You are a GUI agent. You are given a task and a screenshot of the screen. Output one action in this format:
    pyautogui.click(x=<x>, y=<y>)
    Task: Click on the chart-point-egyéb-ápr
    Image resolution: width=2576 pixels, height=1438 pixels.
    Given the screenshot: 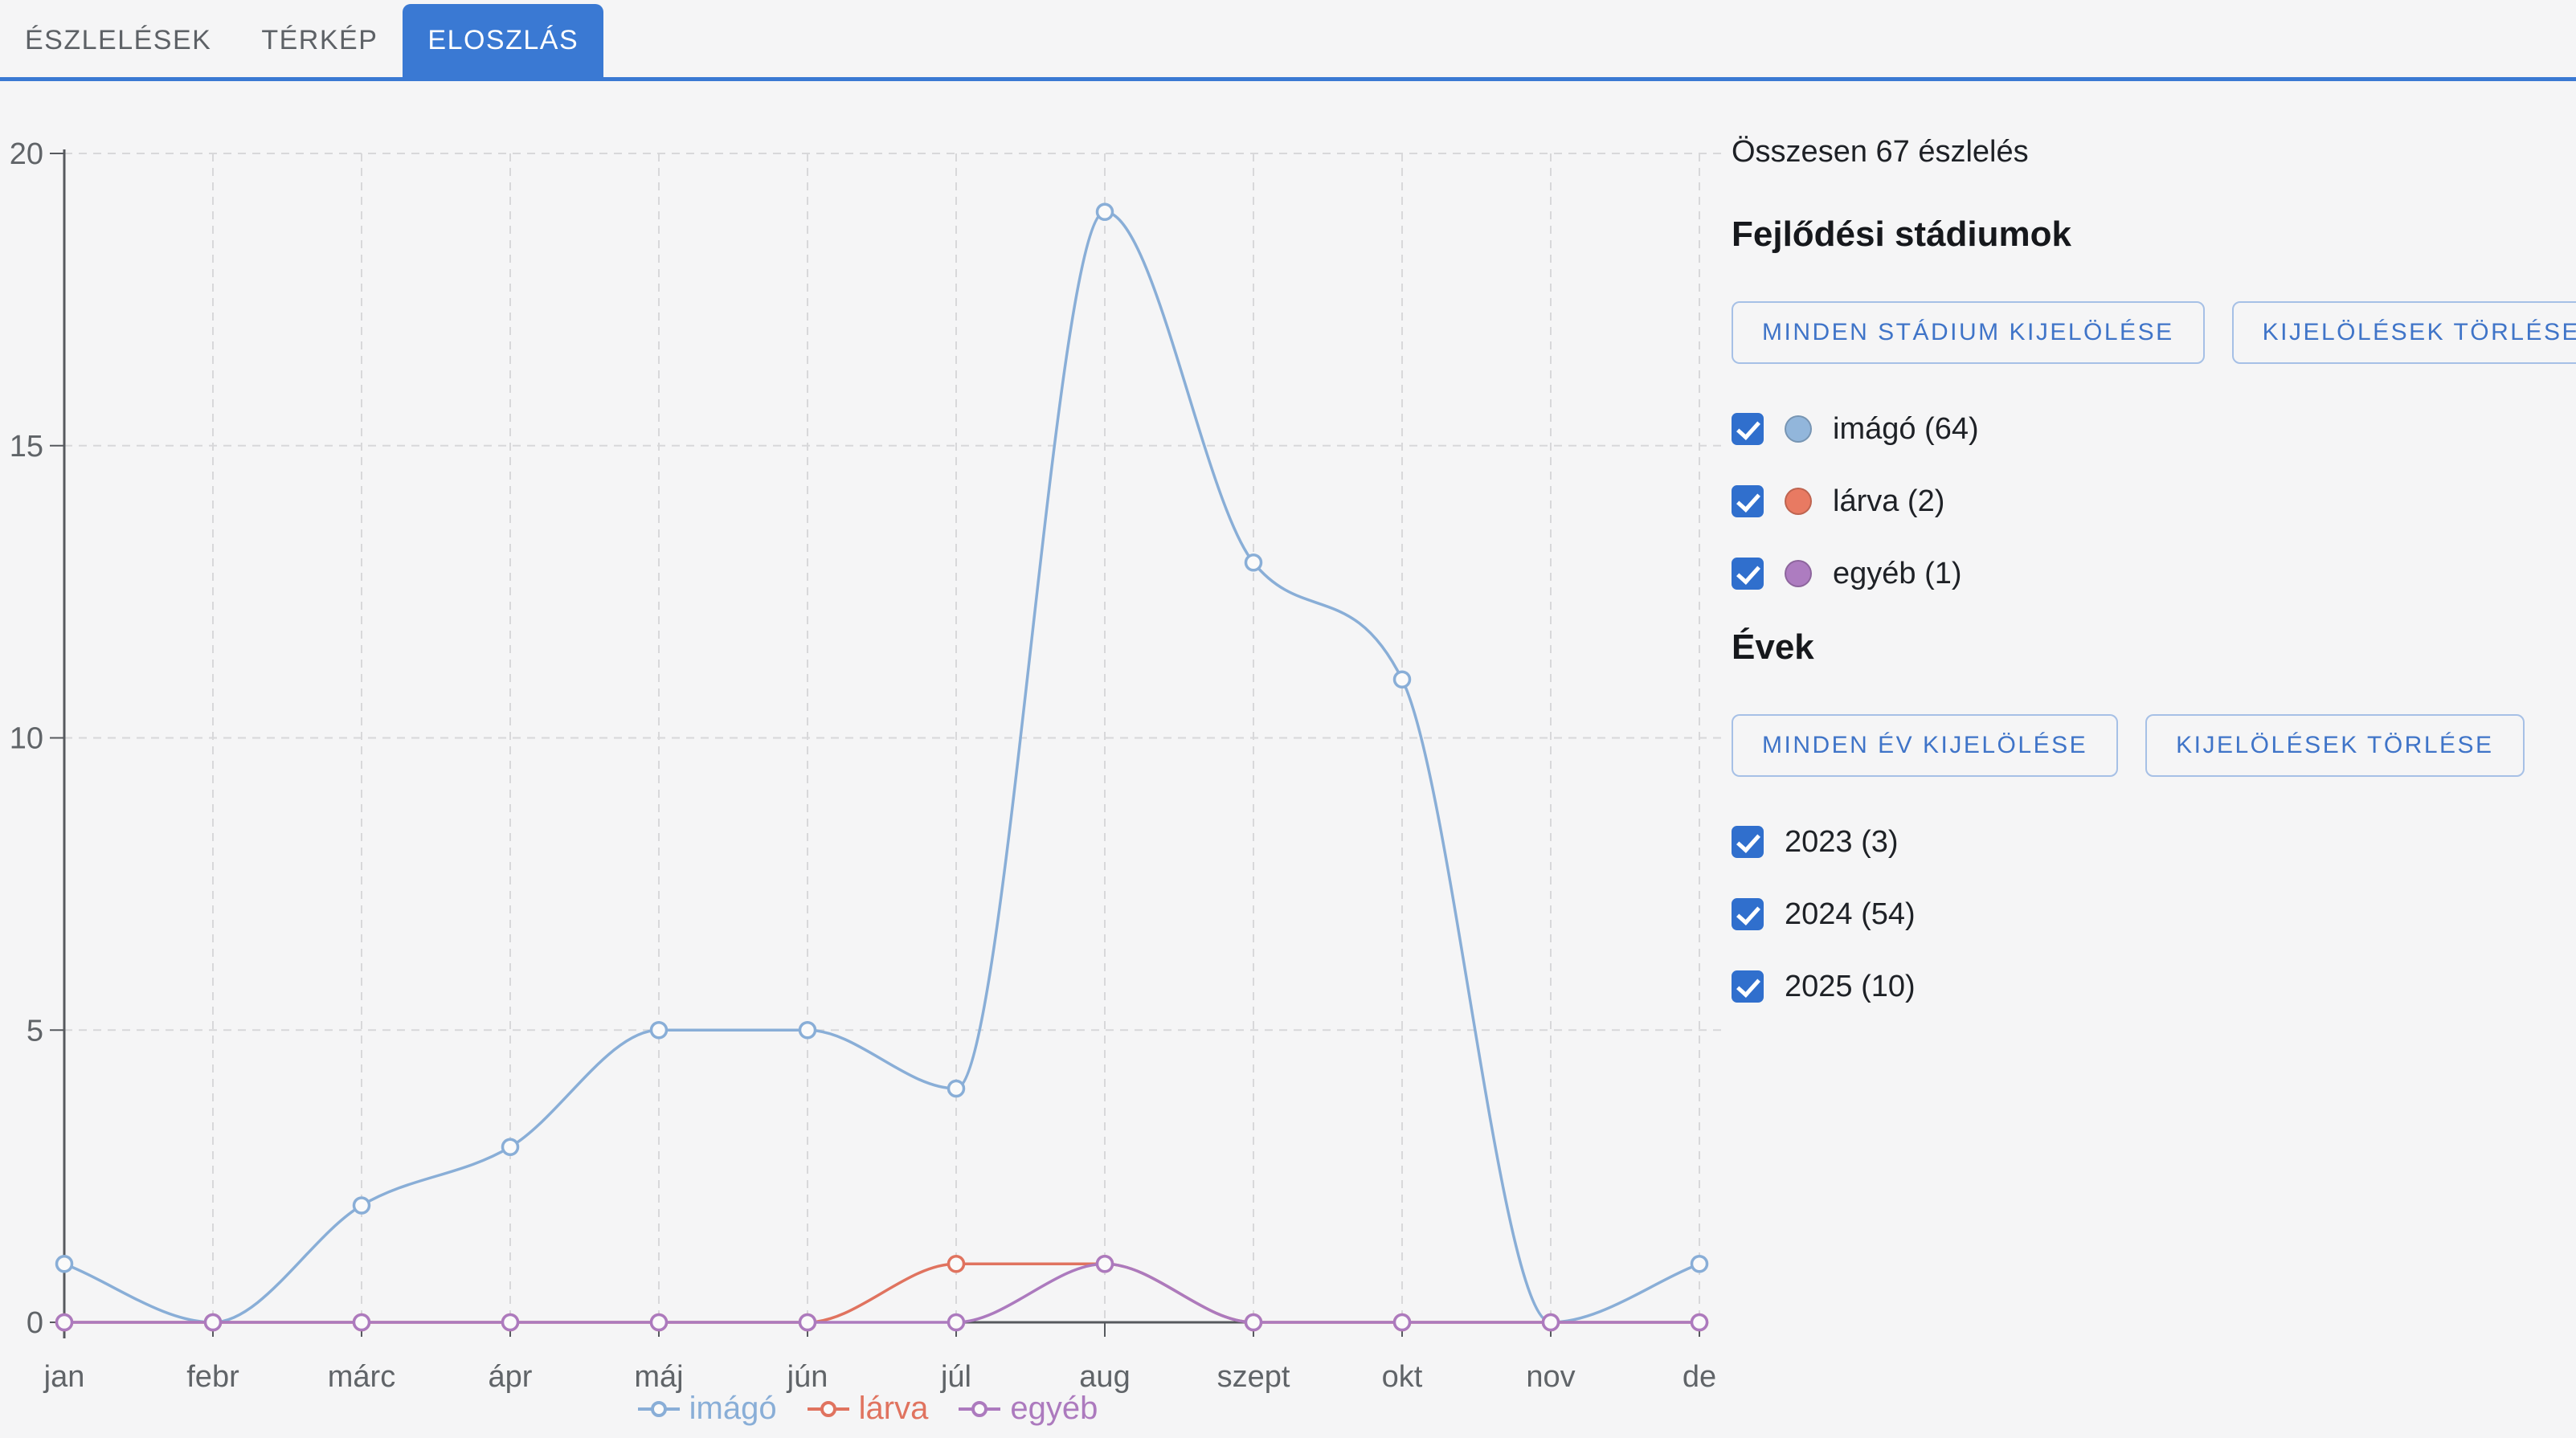 What is the action you would take?
    pyautogui.click(x=510, y=1322)
    